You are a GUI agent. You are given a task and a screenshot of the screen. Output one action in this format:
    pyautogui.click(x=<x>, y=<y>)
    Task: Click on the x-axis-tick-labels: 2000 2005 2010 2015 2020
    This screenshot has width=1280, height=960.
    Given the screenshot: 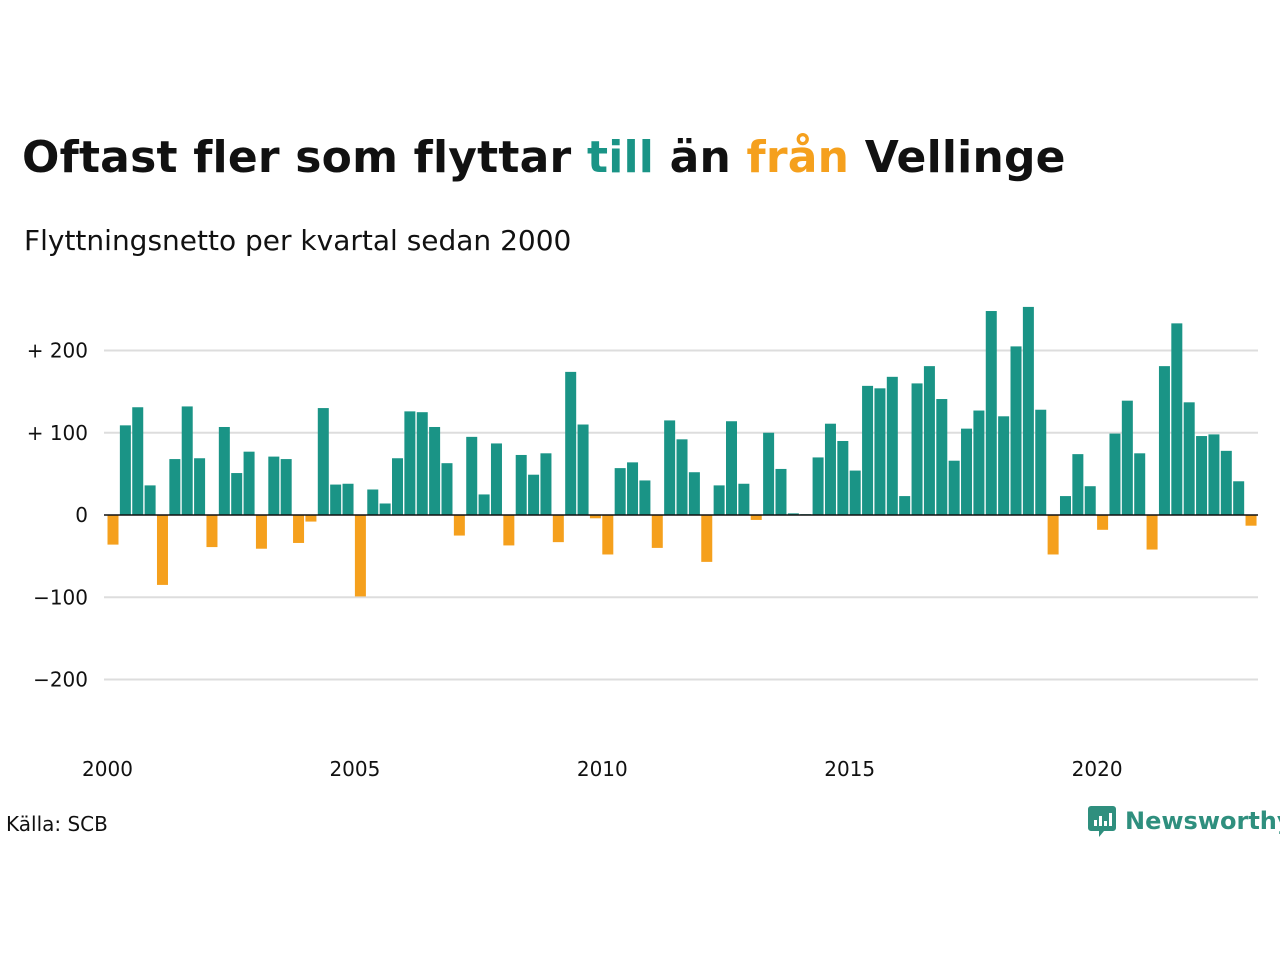 What is the action you would take?
    pyautogui.click(x=602, y=769)
    